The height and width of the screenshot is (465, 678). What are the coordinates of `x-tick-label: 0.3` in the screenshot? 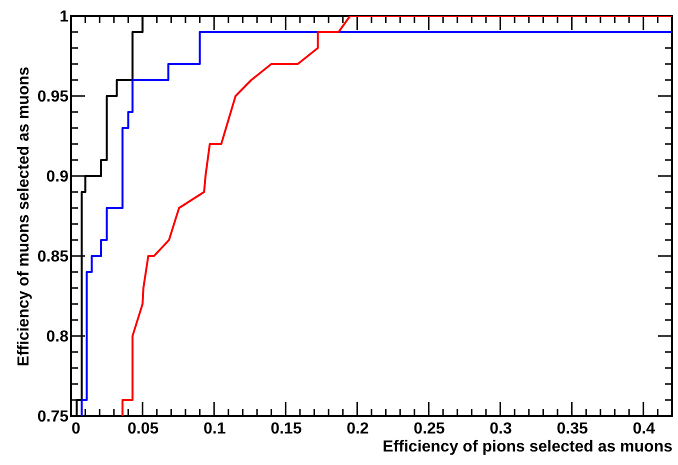 It's located at (501, 429).